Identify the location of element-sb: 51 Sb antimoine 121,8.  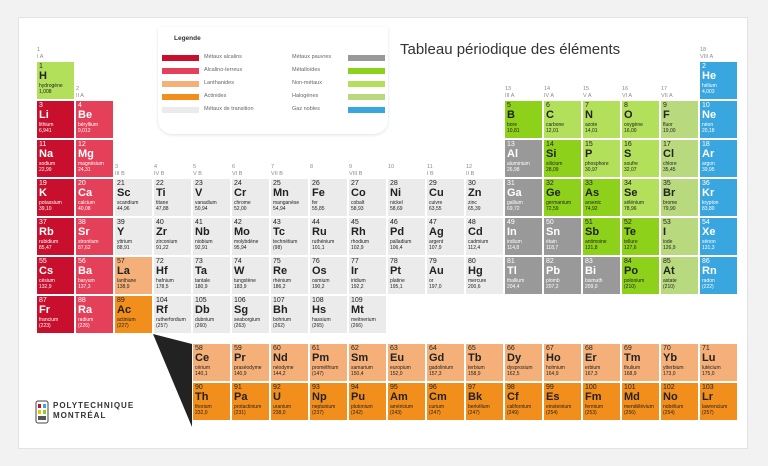
(601, 236).